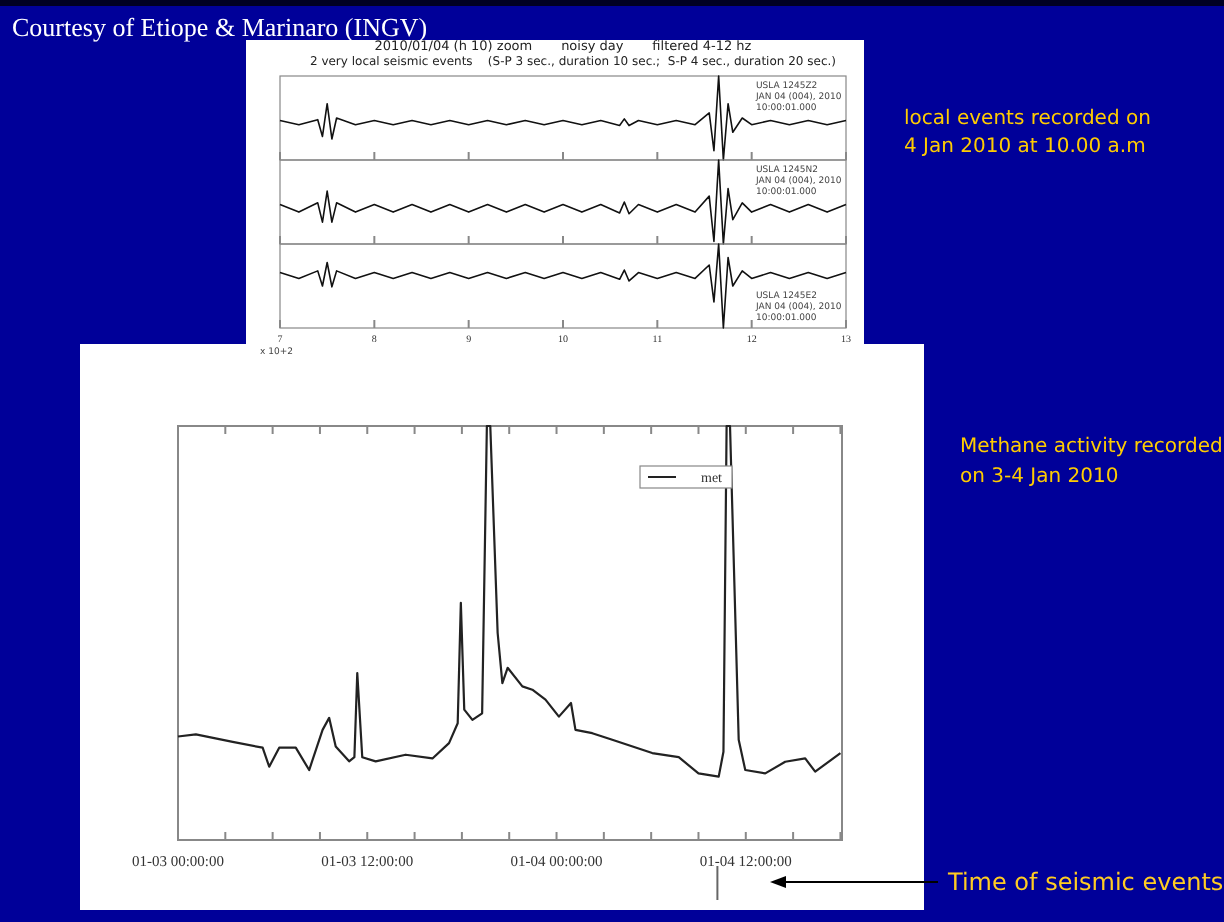 Image resolution: width=1224 pixels, height=922 pixels. Describe the element at coordinates (220, 27) in the screenshot. I see `text: Courtesy of Etiope & Marinaro (INGV)` at that location.